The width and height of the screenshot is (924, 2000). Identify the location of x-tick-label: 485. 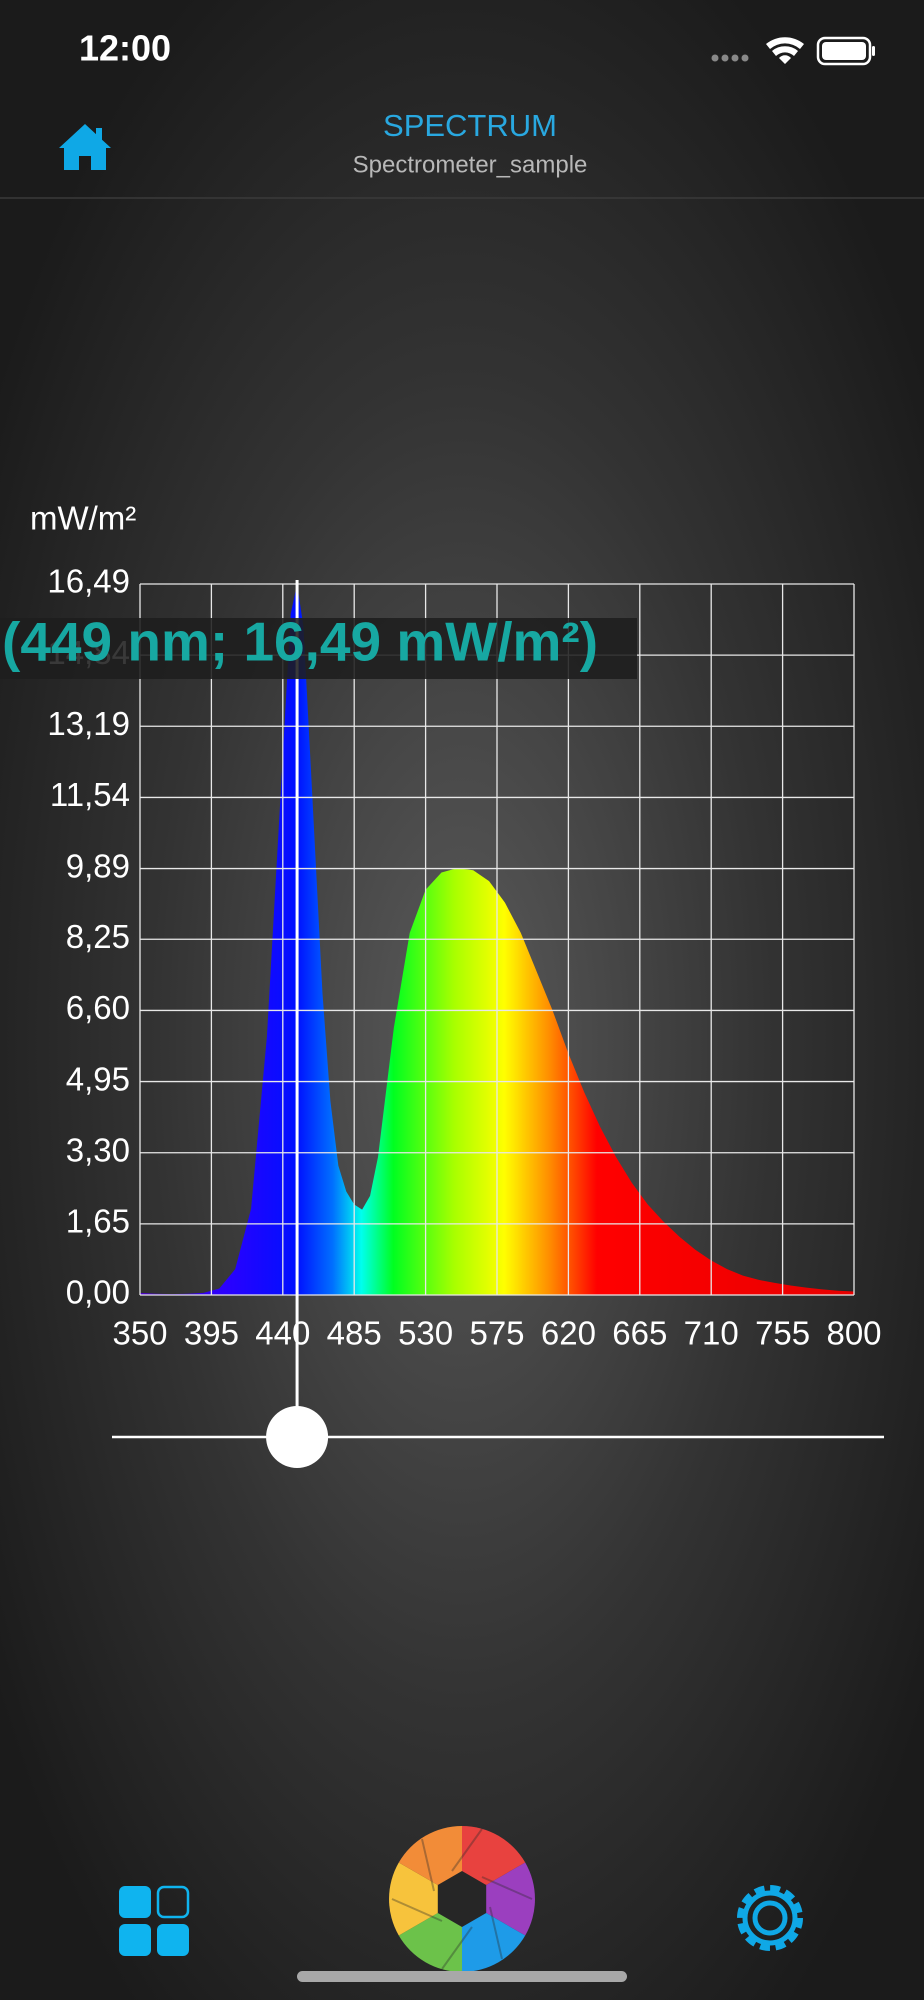
(354, 1333).